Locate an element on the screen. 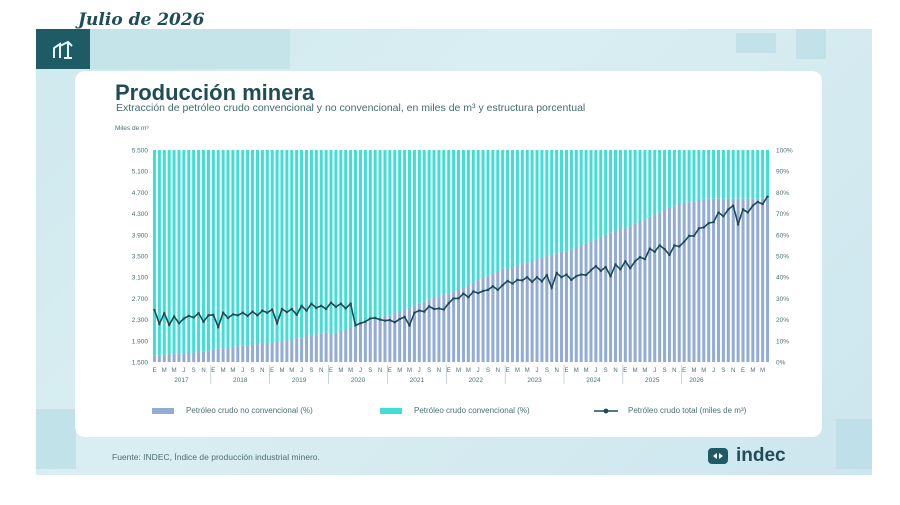  year-tick-label: 2017 is located at coordinates (181, 380).